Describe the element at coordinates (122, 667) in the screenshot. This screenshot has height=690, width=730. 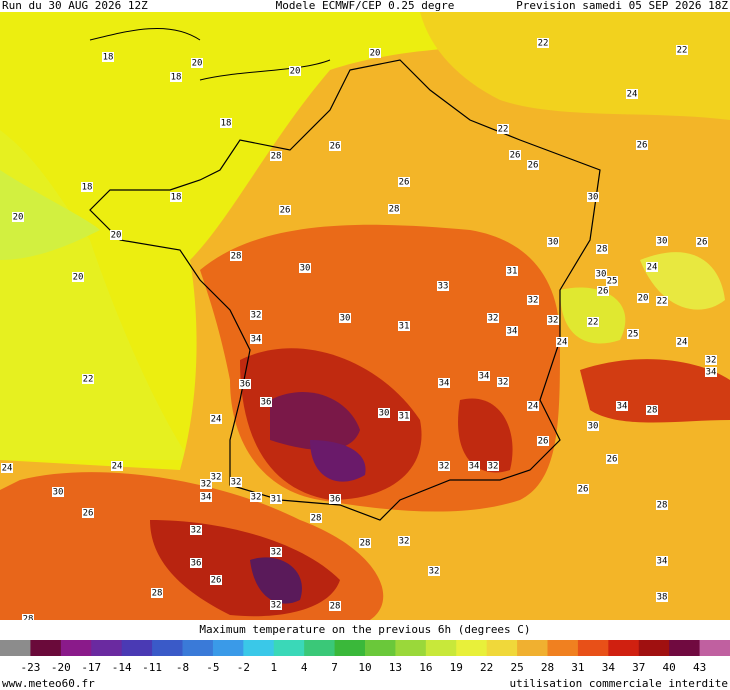
I see `legend-tick-label: -14` at that location.